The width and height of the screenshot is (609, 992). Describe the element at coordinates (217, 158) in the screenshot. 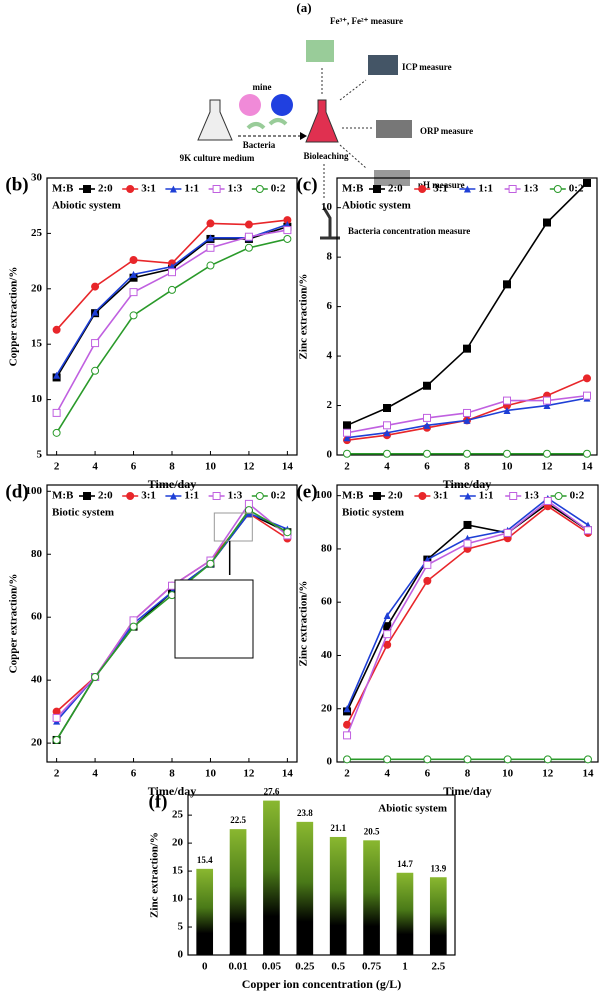

I see `diagram-text: 9K culture medium` at that location.